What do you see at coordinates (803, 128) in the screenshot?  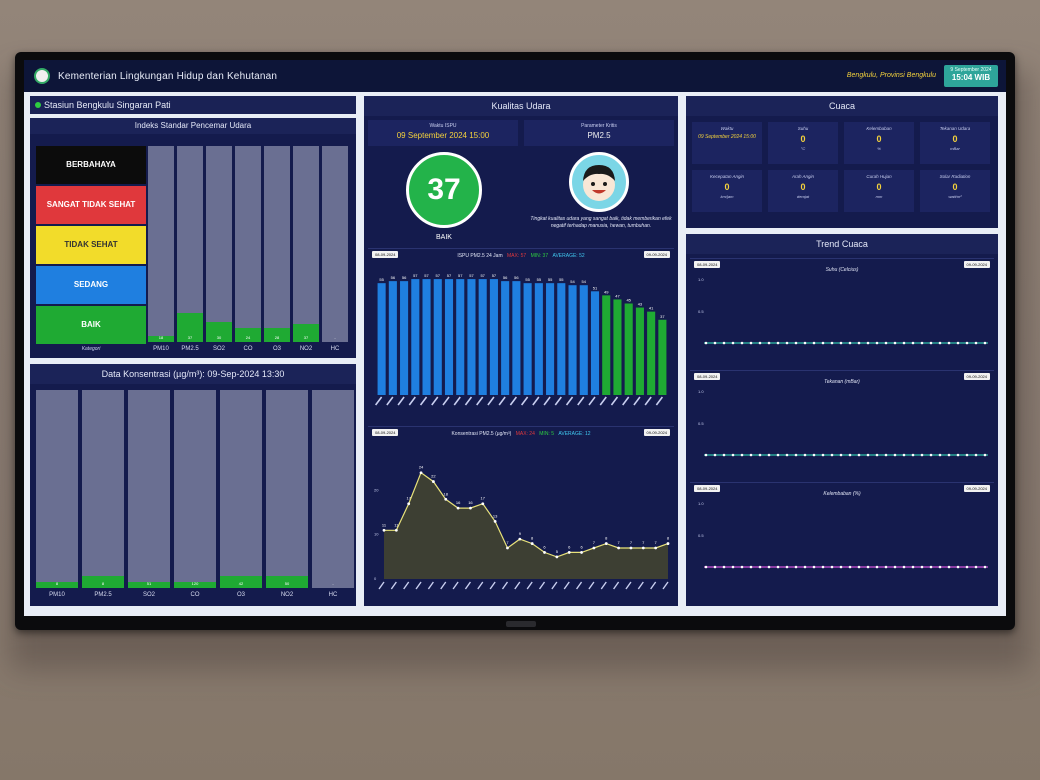 I see `weather-item-label: Suhu` at bounding box center [803, 128].